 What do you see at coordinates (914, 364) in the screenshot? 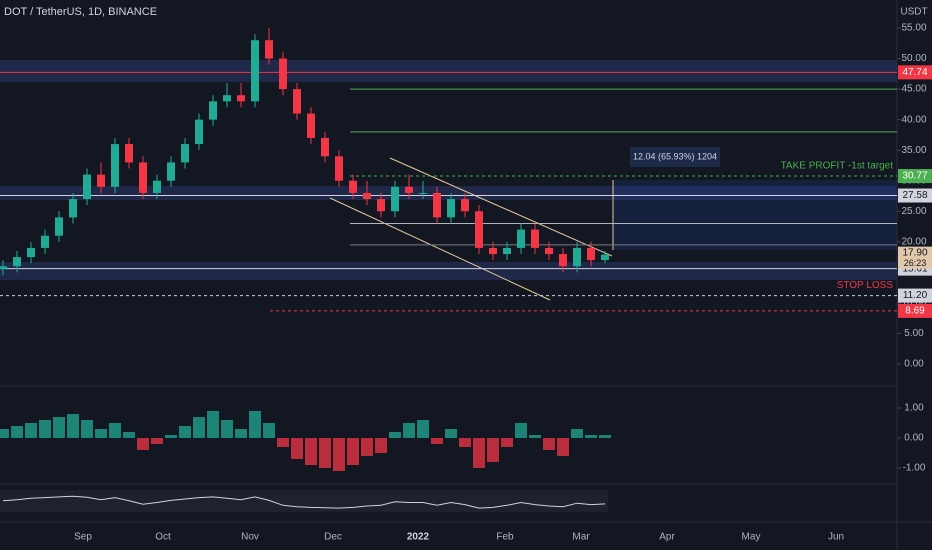
I see `y-tick-label: 0.00` at bounding box center [914, 364].